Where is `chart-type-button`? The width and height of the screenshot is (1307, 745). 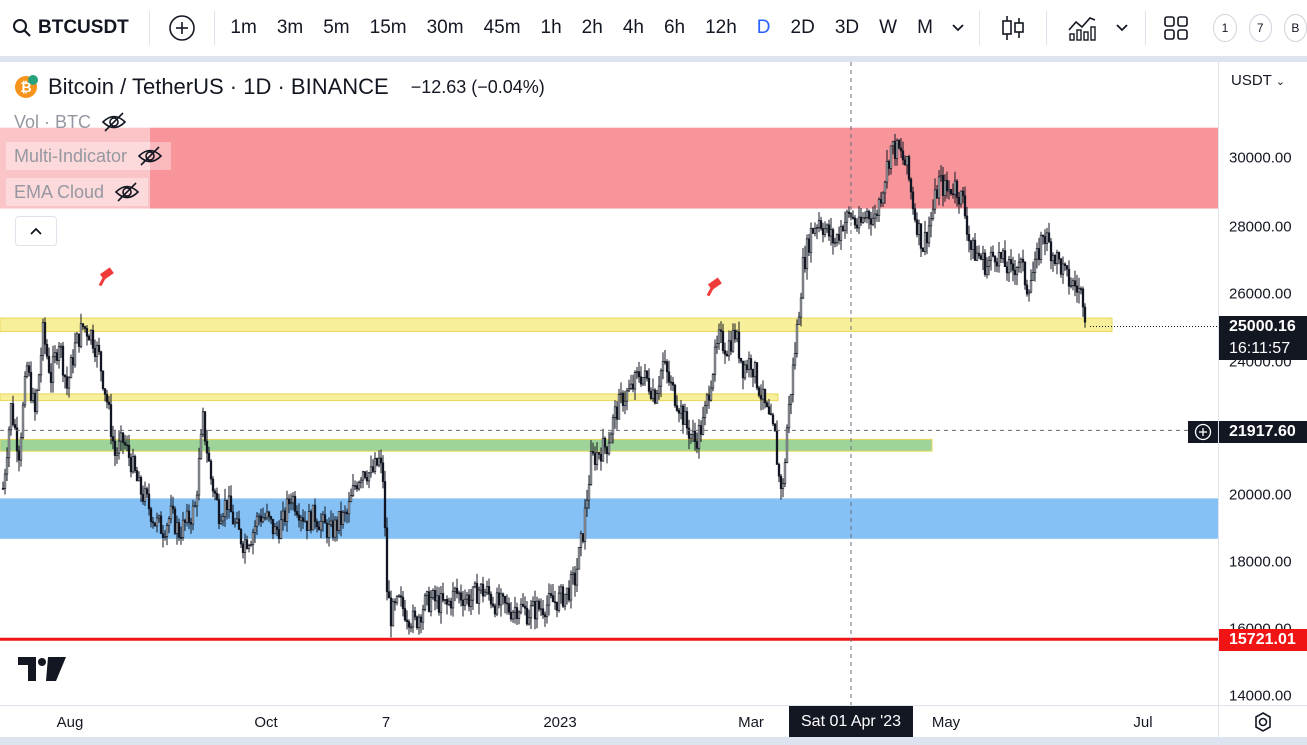
chart-type-button is located at coordinates (1013, 28).